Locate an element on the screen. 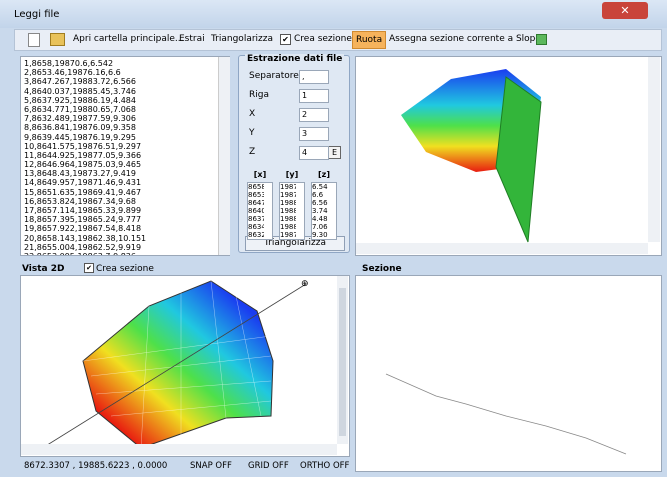 The image size is (667, 477). column-value: 8658 is located at coordinates (256, 187).